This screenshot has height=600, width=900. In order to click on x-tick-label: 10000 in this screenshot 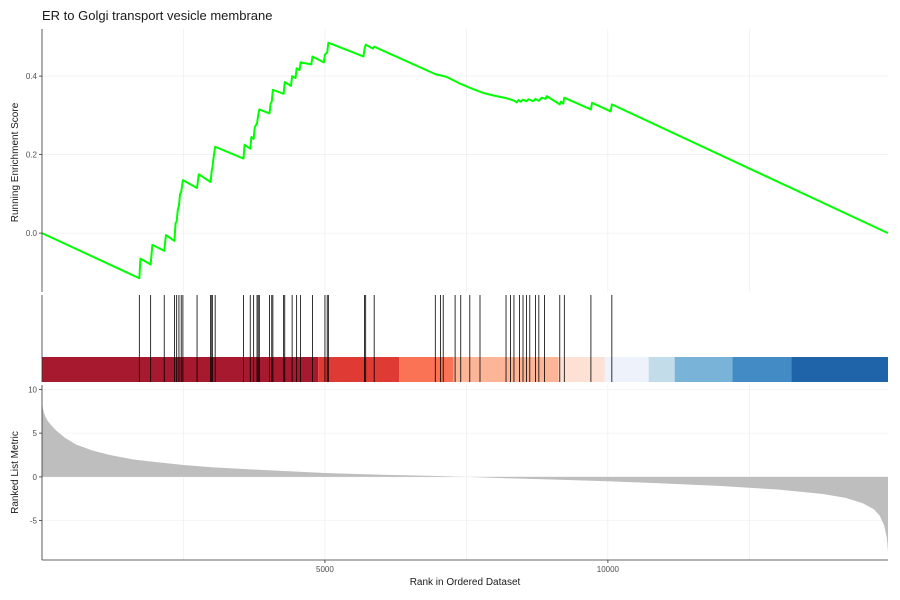, I will do `click(608, 569)`.